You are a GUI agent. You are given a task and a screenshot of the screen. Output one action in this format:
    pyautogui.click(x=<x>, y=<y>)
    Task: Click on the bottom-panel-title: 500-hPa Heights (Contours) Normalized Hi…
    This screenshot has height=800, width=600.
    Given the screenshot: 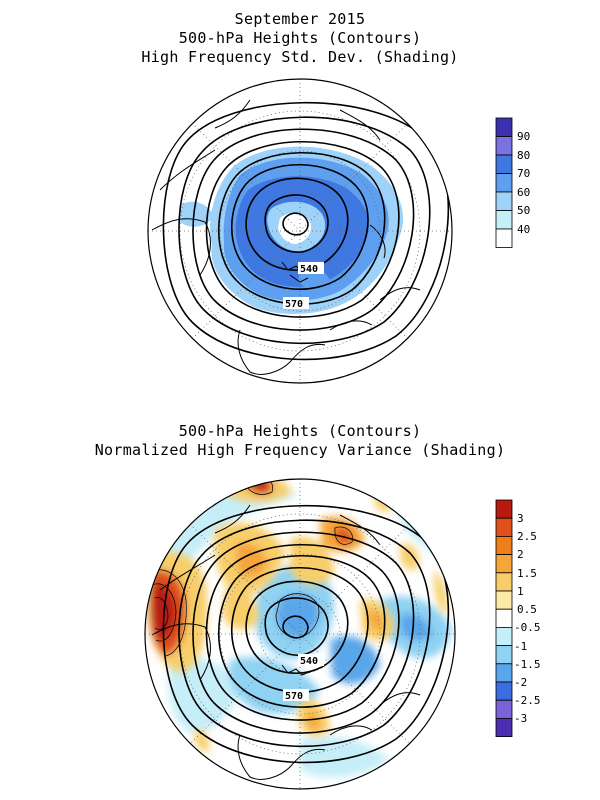 What is the action you would take?
    pyautogui.click(x=300, y=441)
    